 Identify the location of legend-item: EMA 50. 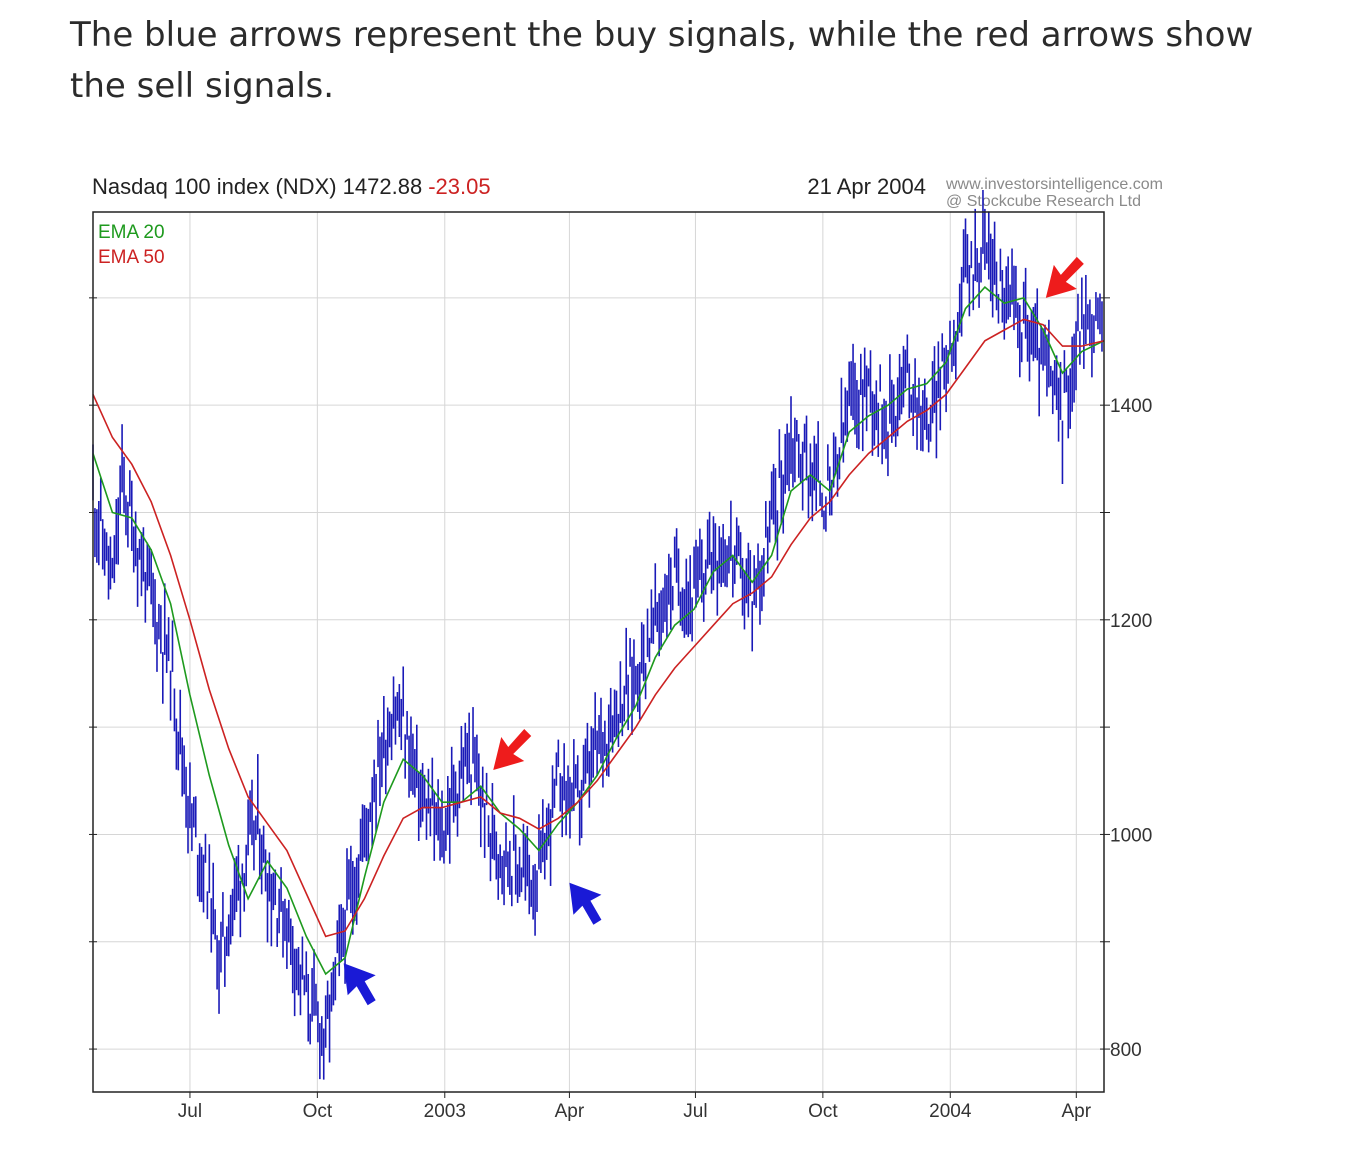
(131, 257).